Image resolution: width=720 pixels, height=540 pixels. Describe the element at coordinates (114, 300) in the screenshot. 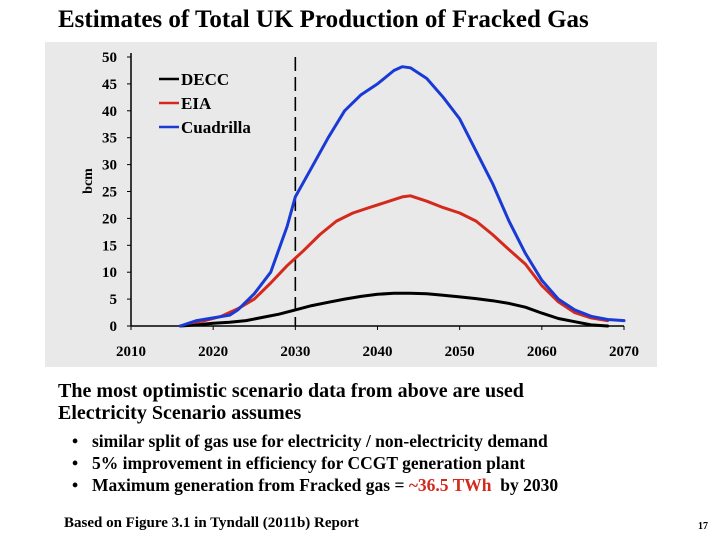

I see `y-tick-label: 5` at that location.